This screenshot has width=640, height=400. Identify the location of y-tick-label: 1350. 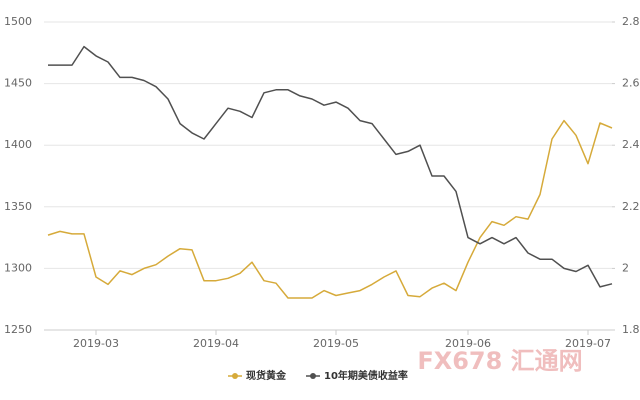
(18, 206).